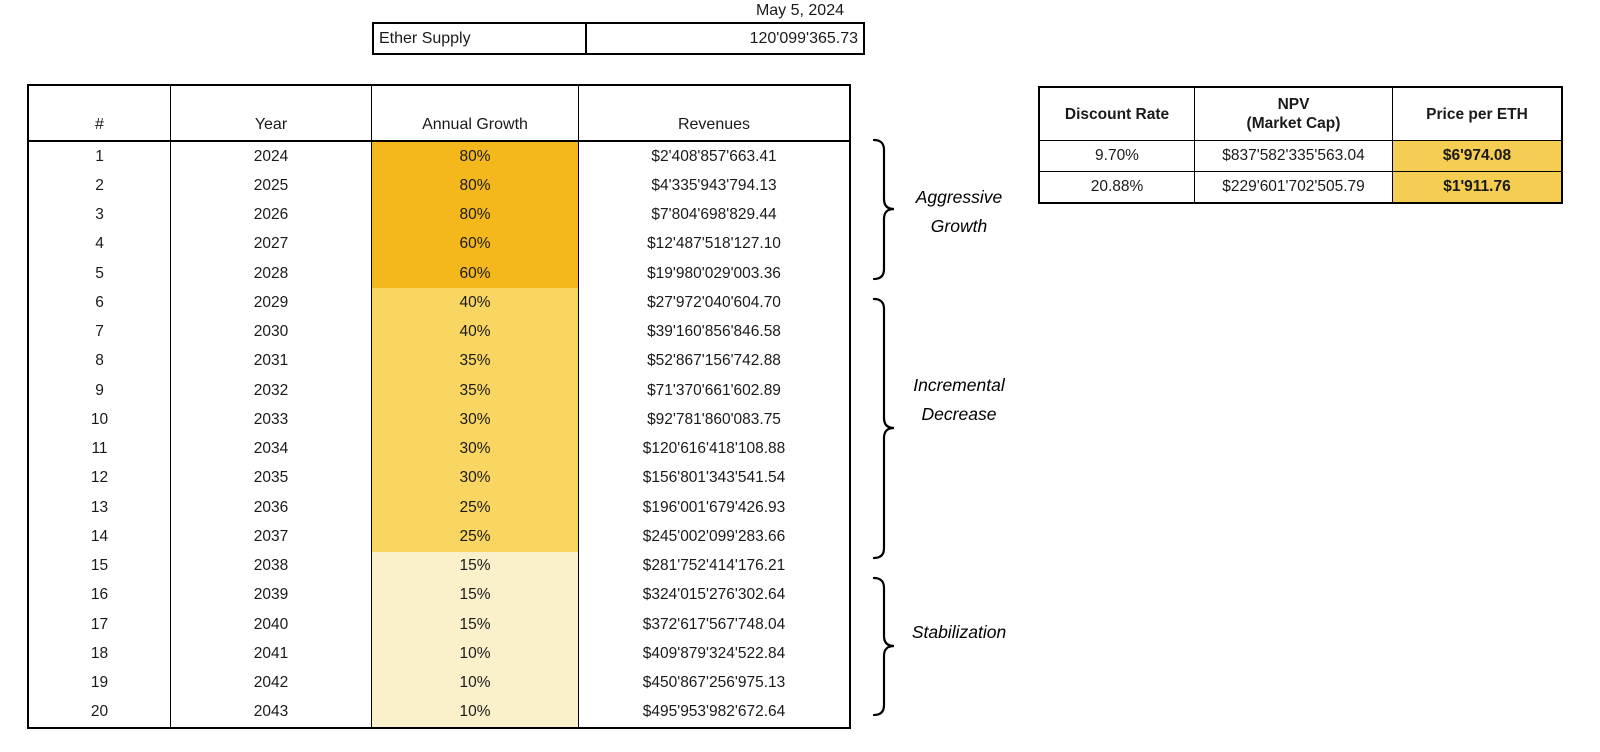 This screenshot has width=1600, height=752. I want to click on row-number-cell: 8, so click(99, 361).